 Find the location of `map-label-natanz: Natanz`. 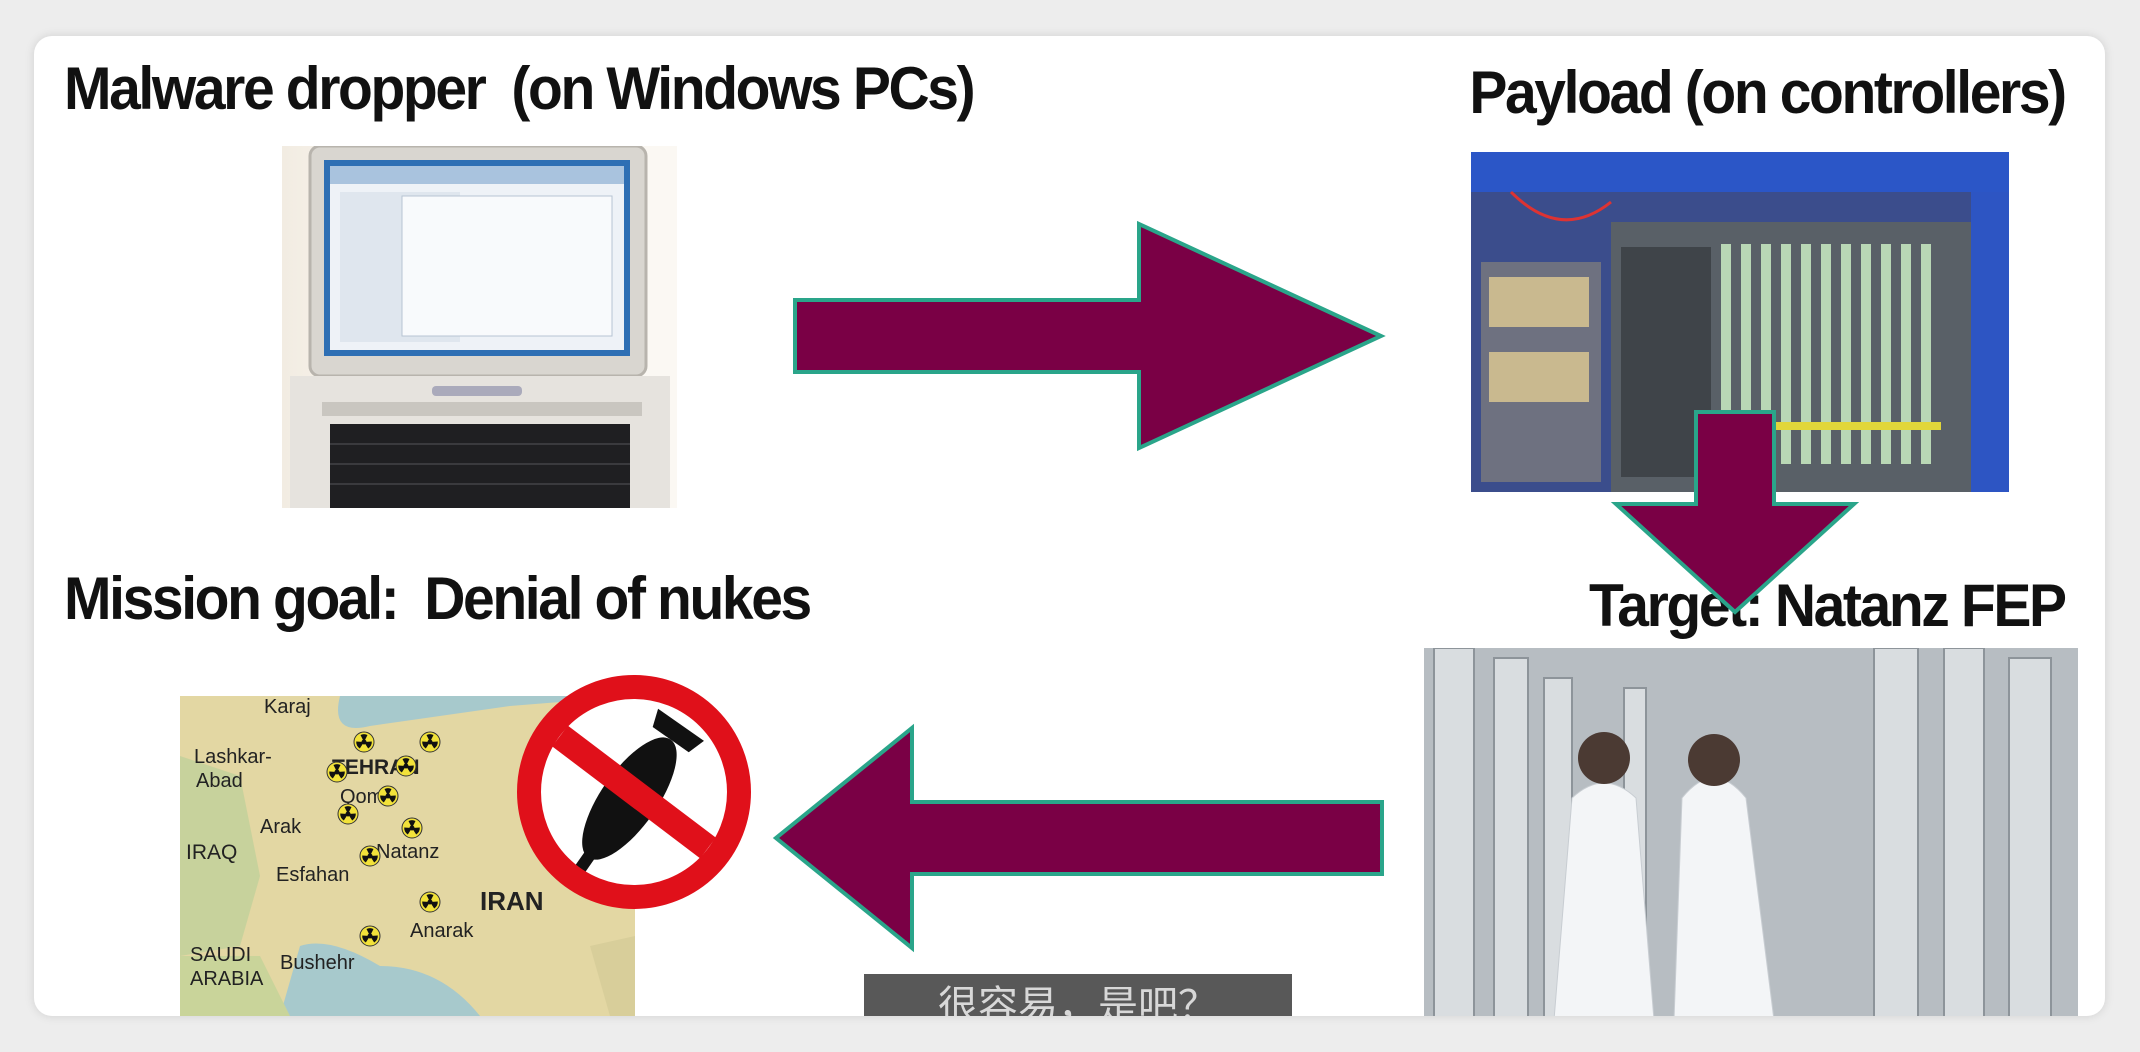

map-label-natanz: Natanz is located at coordinates (408, 852).